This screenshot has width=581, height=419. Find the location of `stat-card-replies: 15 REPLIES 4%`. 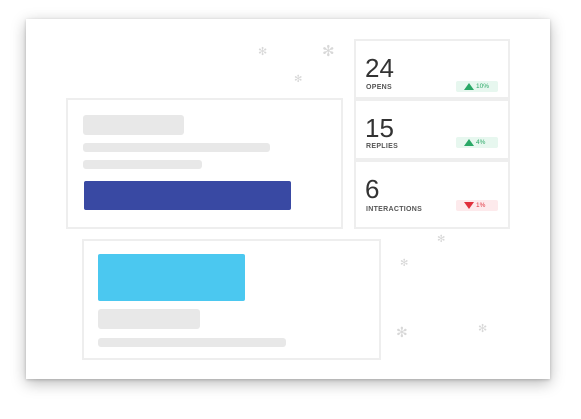

stat-card-replies: 15 REPLIES 4% is located at coordinates (432, 129).